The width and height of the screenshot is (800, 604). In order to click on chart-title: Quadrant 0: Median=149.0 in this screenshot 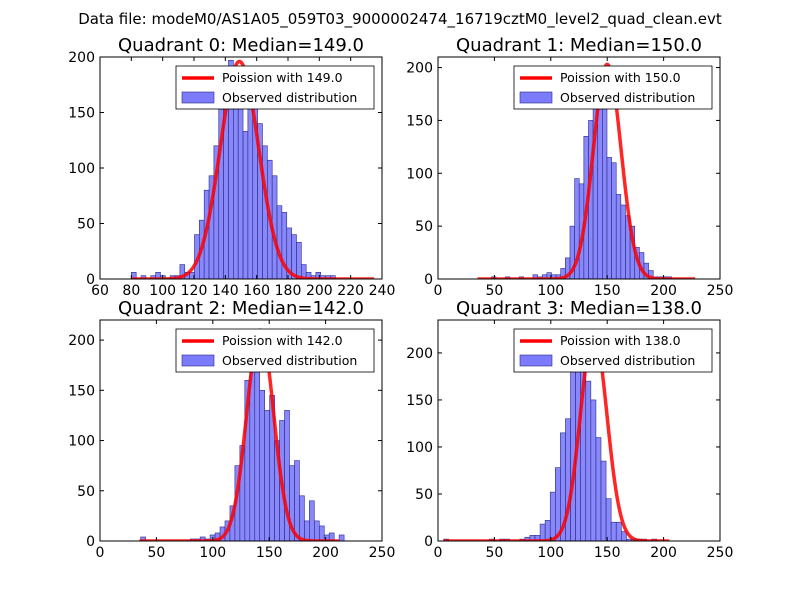, I will do `click(241, 45)`.